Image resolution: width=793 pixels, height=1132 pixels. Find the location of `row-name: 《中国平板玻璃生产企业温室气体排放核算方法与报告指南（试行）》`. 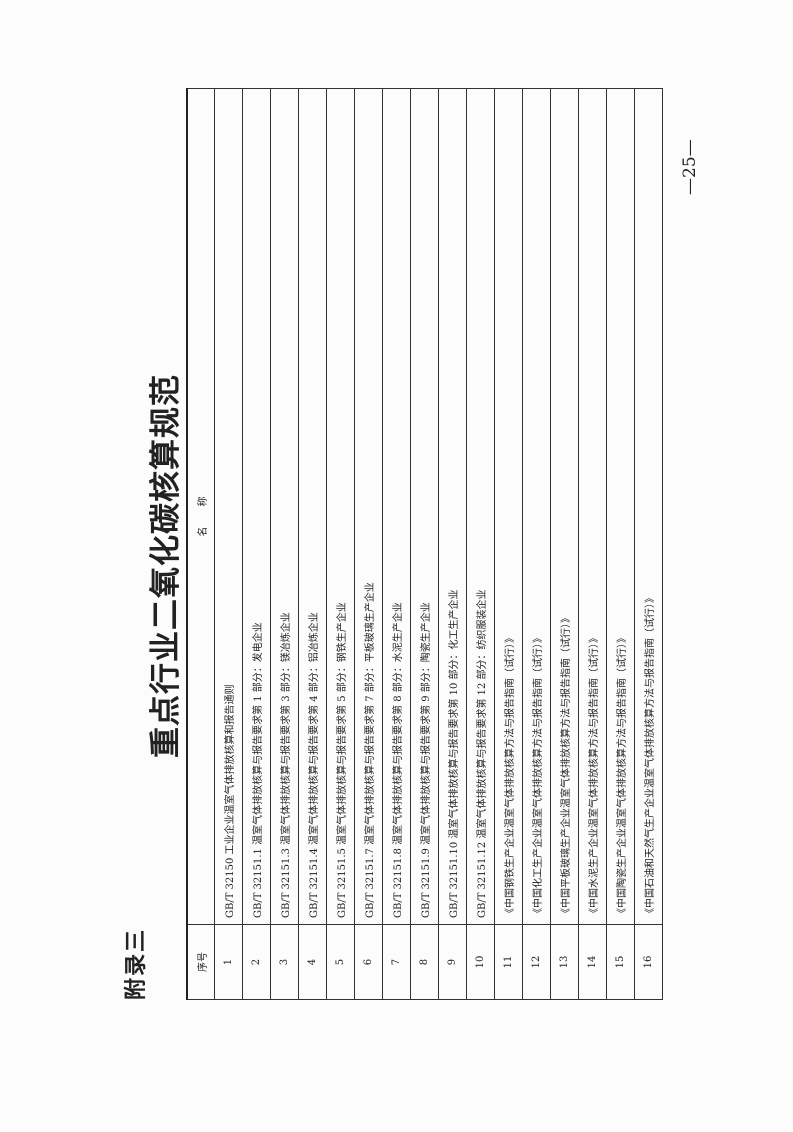

row-name: 《中国平板玻璃生产企业温室气体排放核算方法与报告指南（试行）》 is located at coordinates (564, 506).